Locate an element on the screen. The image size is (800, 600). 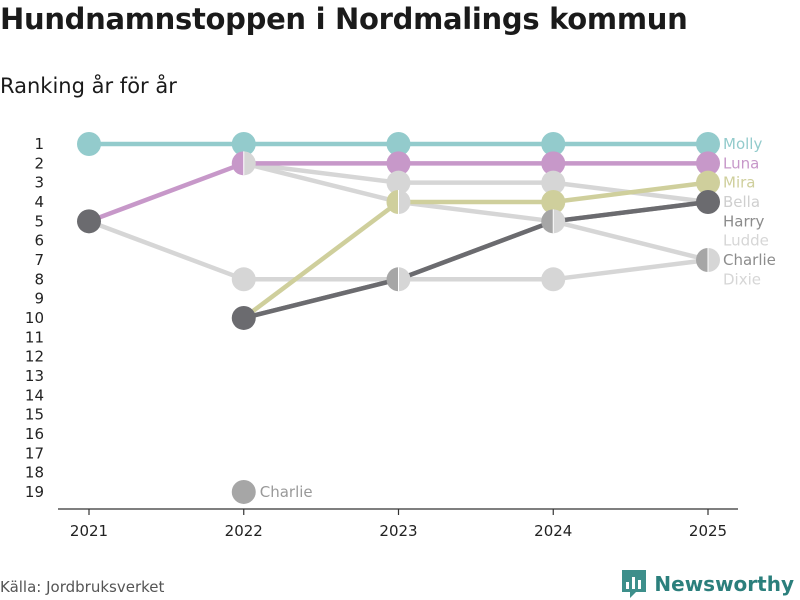
y-tick-label-12: 12 is located at coordinates (34, 357).